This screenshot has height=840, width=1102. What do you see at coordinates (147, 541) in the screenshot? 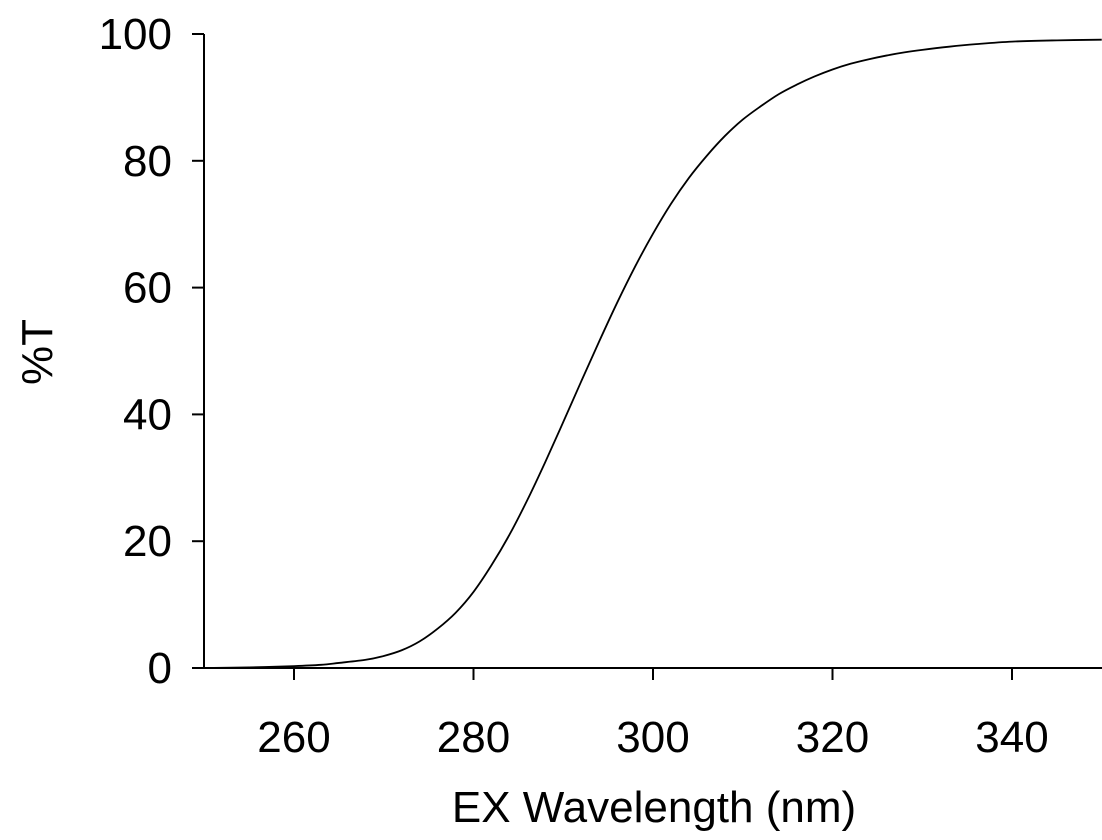
I see `y-tick-label: 20` at bounding box center [147, 541].